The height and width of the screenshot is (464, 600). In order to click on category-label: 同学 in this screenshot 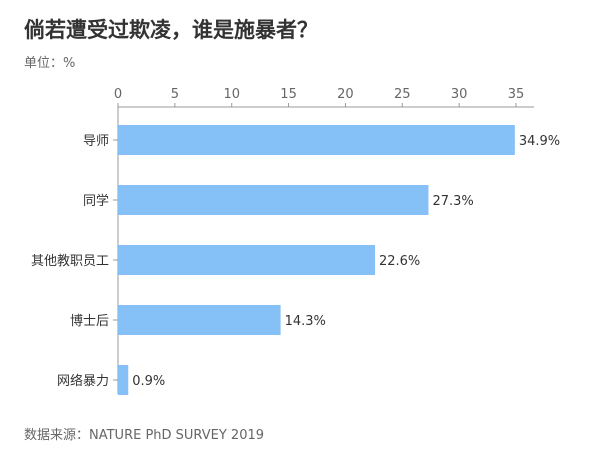, I will do `click(96, 201)`.